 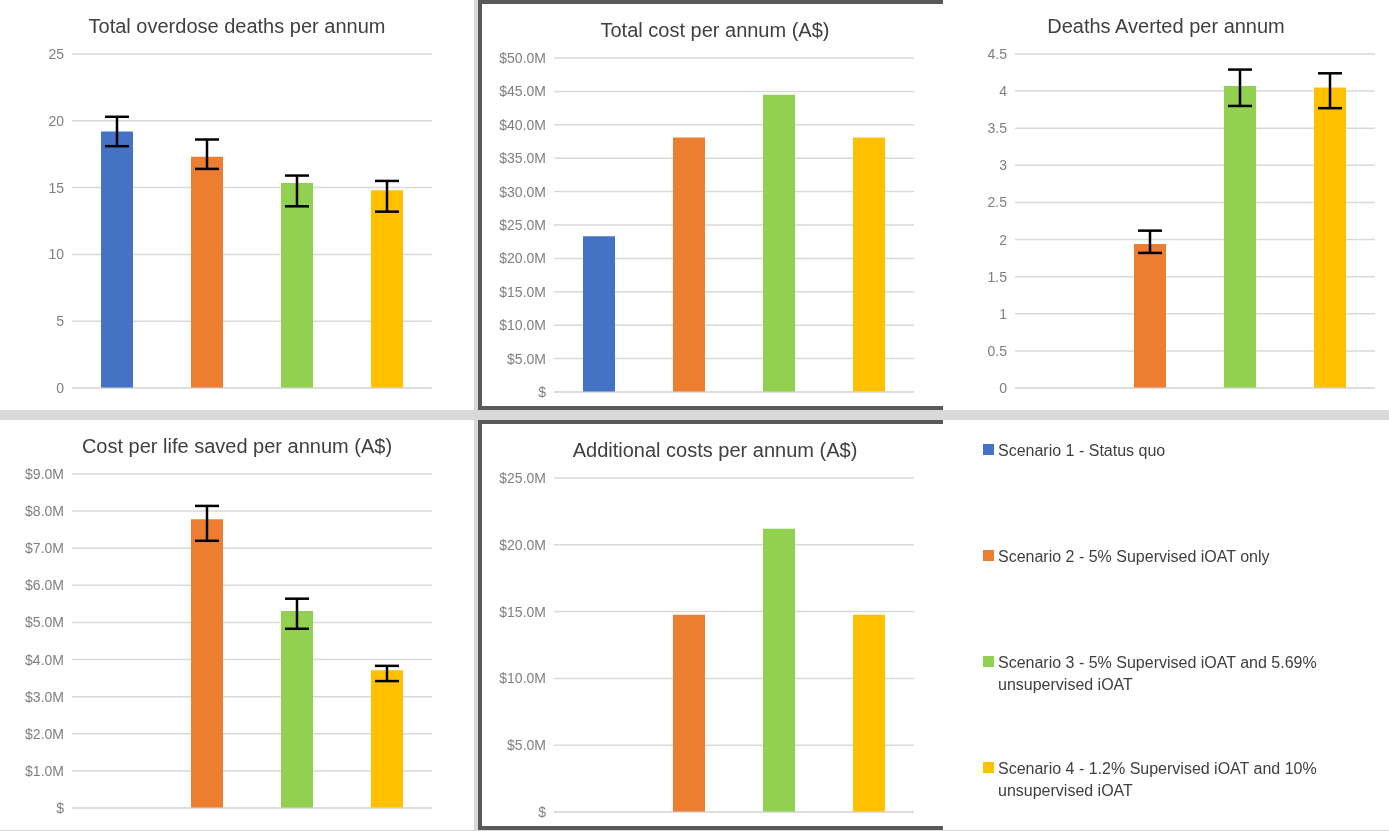 What do you see at coordinates (44, 511) in the screenshot?
I see `y-tick-label: $8.0M` at bounding box center [44, 511].